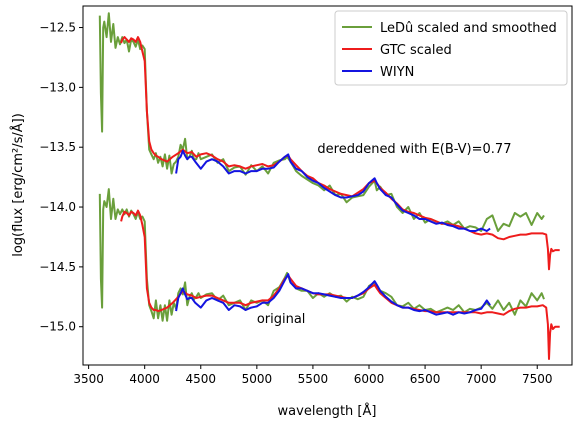 This screenshot has height=429, width=582. Describe the element at coordinates (57, 267) in the screenshot. I see `y-tick-label: −14.5` at that location.